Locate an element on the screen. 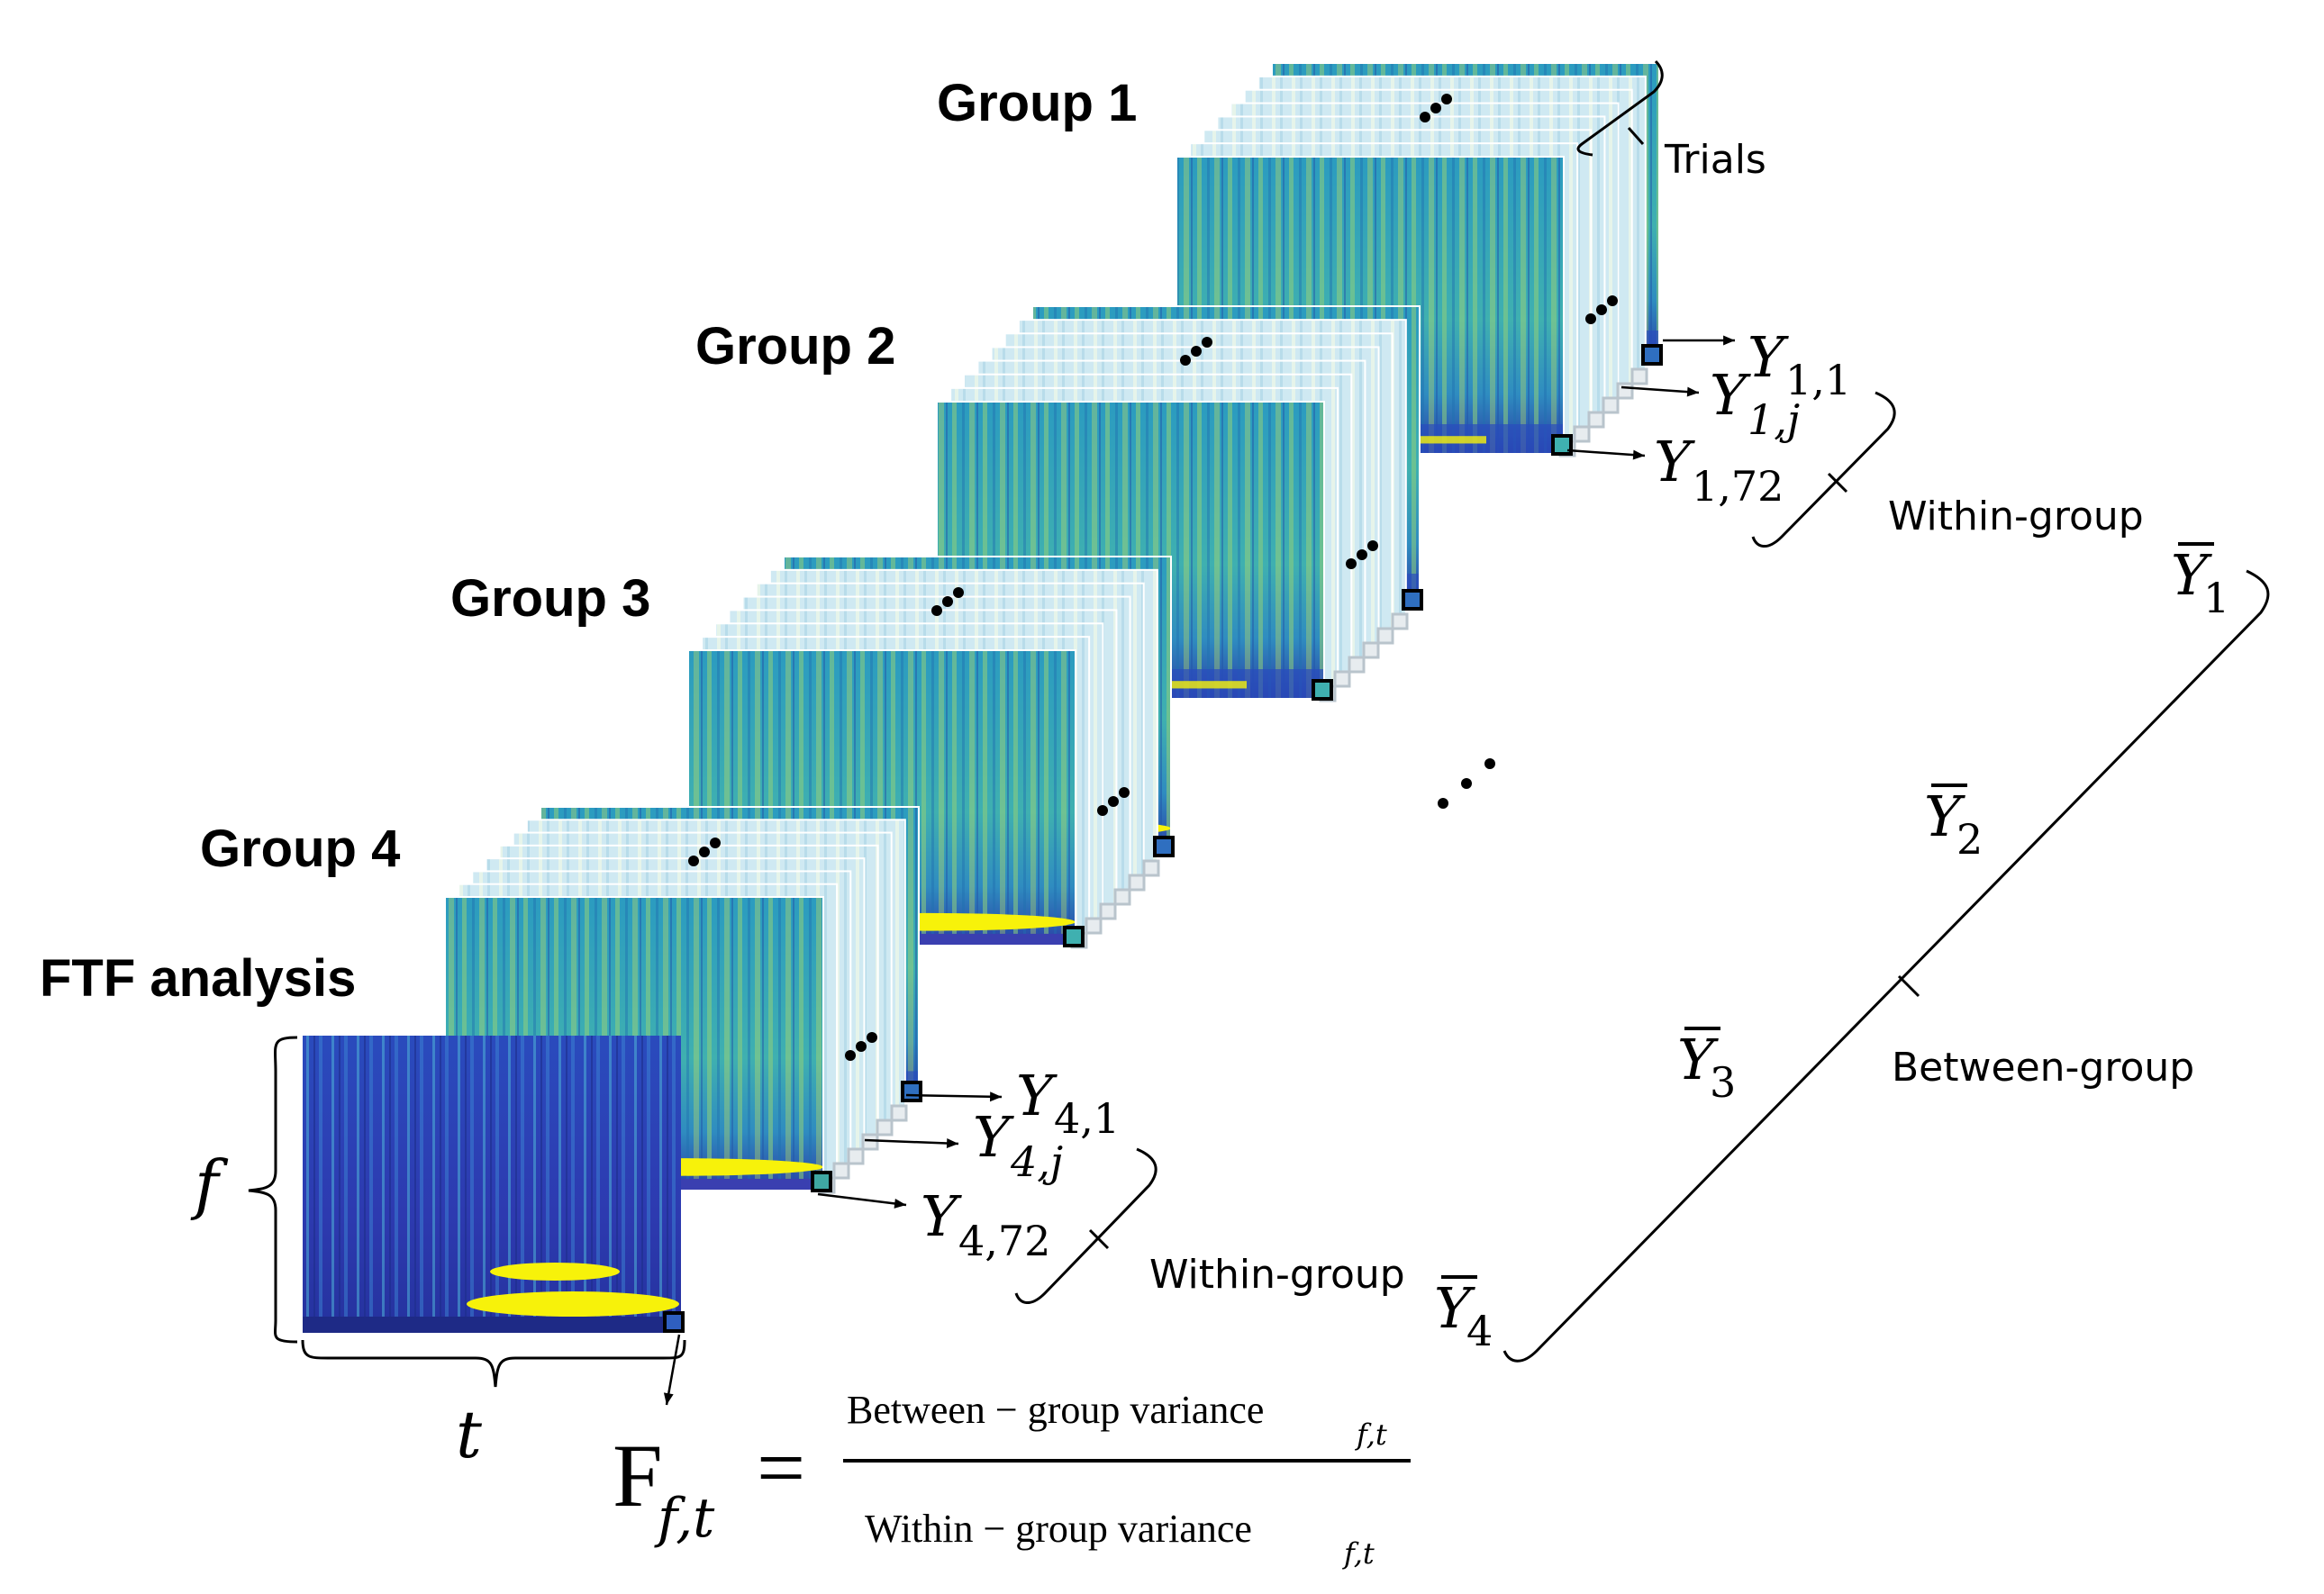 This screenshot has height=1594, width=2324. formula-equals: = is located at coordinates (781, 1467).